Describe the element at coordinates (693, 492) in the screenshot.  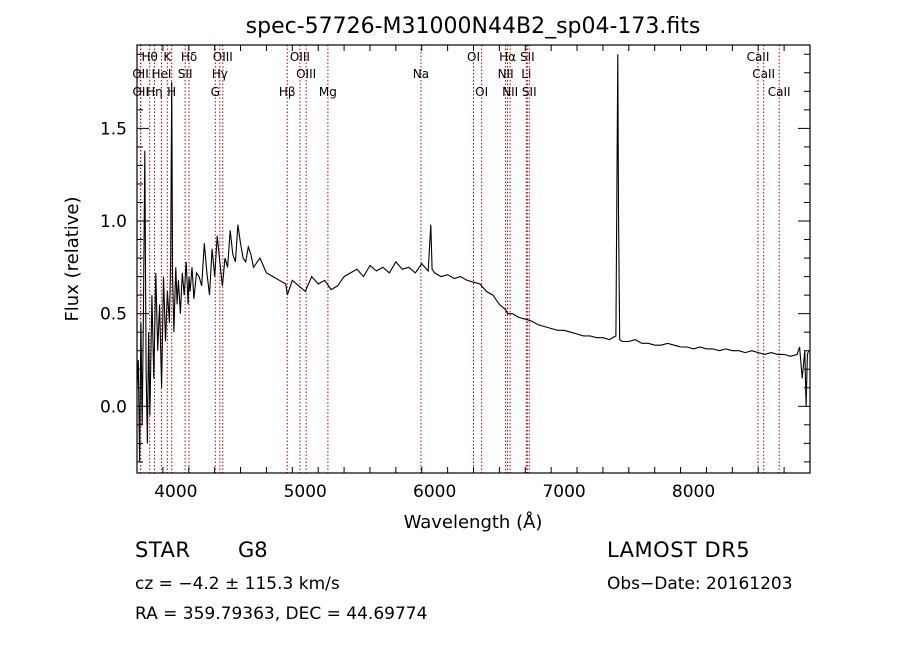
I see `x-tick-label: 8000` at that location.